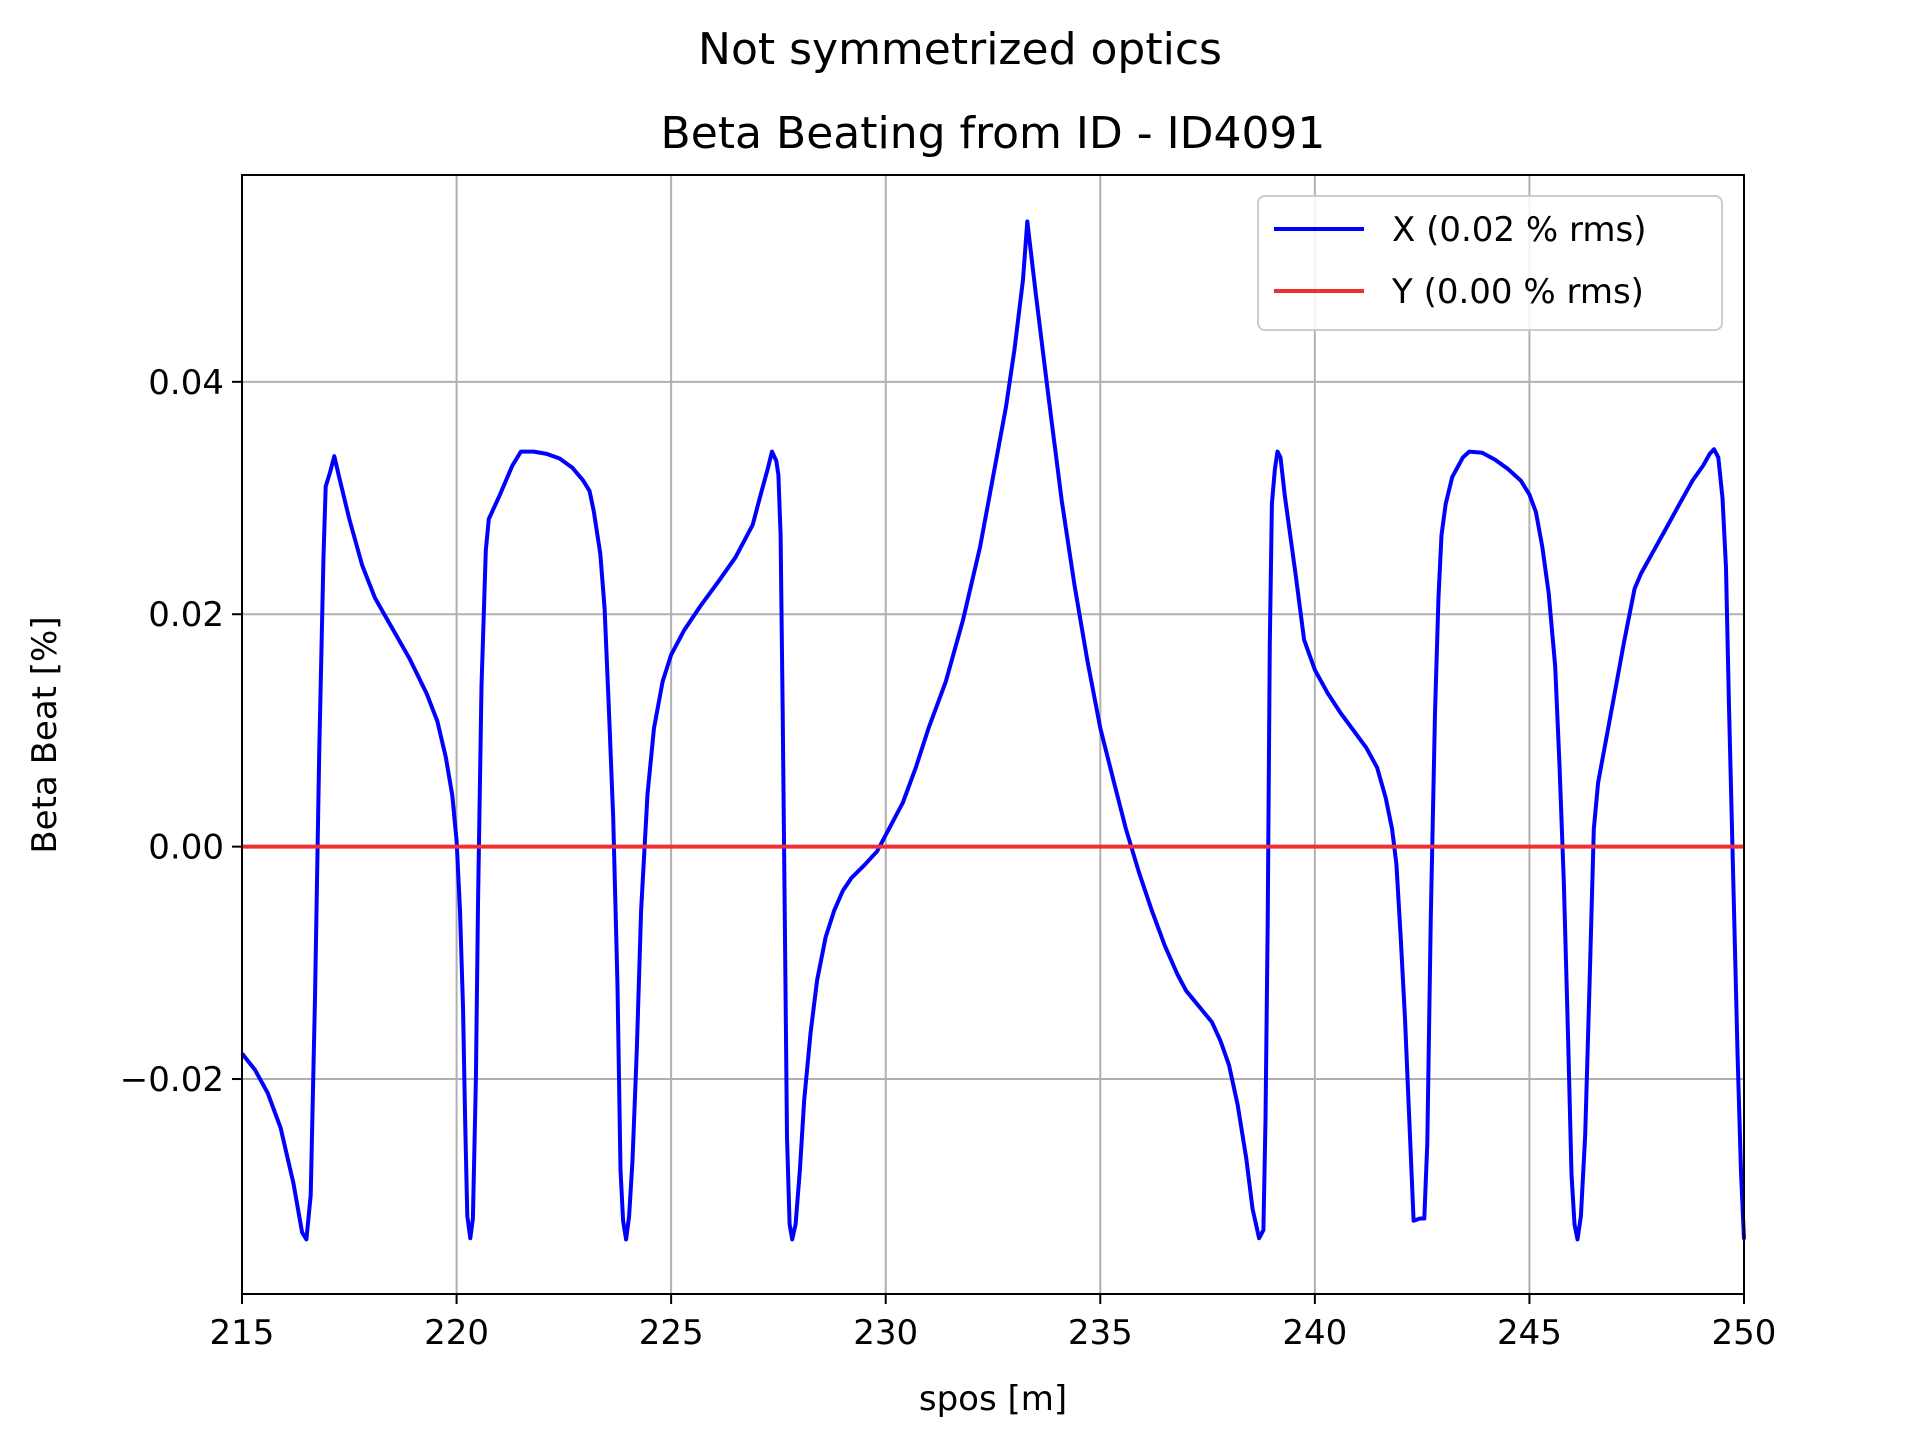 The image size is (1920, 1440). I want to click on x-tick-label: 250, so click(1744, 1333).